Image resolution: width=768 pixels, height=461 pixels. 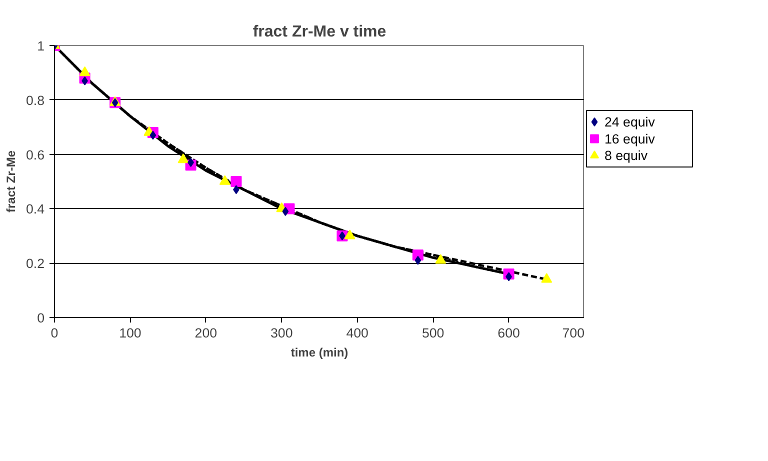 I want to click on x-tick-label: 400, so click(x=357, y=333).